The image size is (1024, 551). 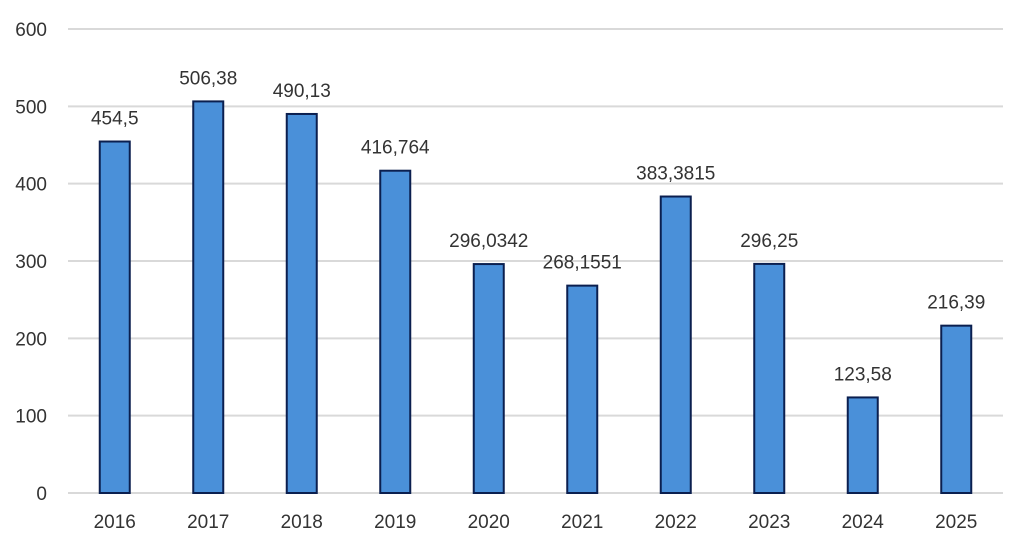 What do you see at coordinates (582, 522) in the screenshot?
I see `x-tick-label-2021: 2021` at bounding box center [582, 522].